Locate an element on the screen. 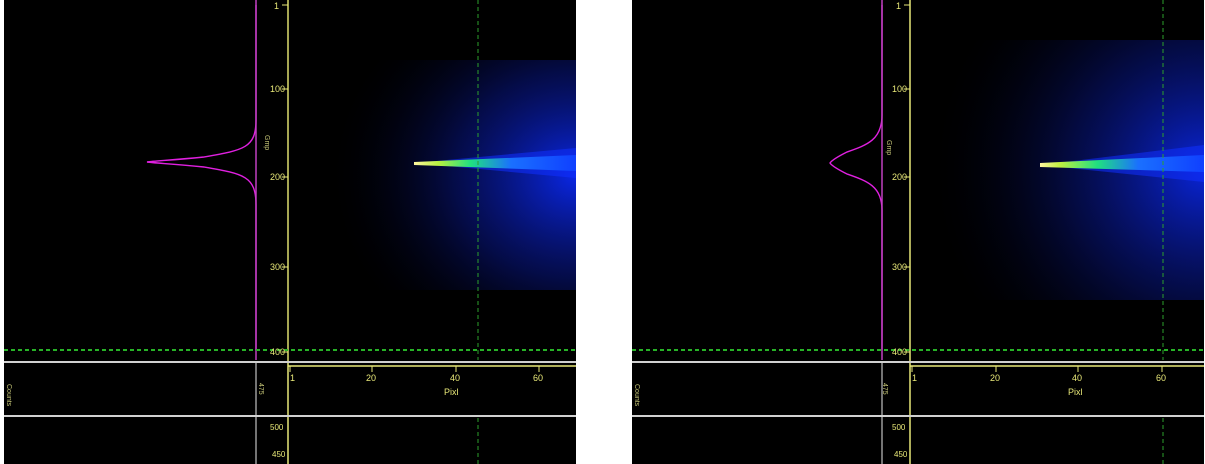 This screenshot has height=464, width=1205. intensity-glow is located at coordinates (440, 175).